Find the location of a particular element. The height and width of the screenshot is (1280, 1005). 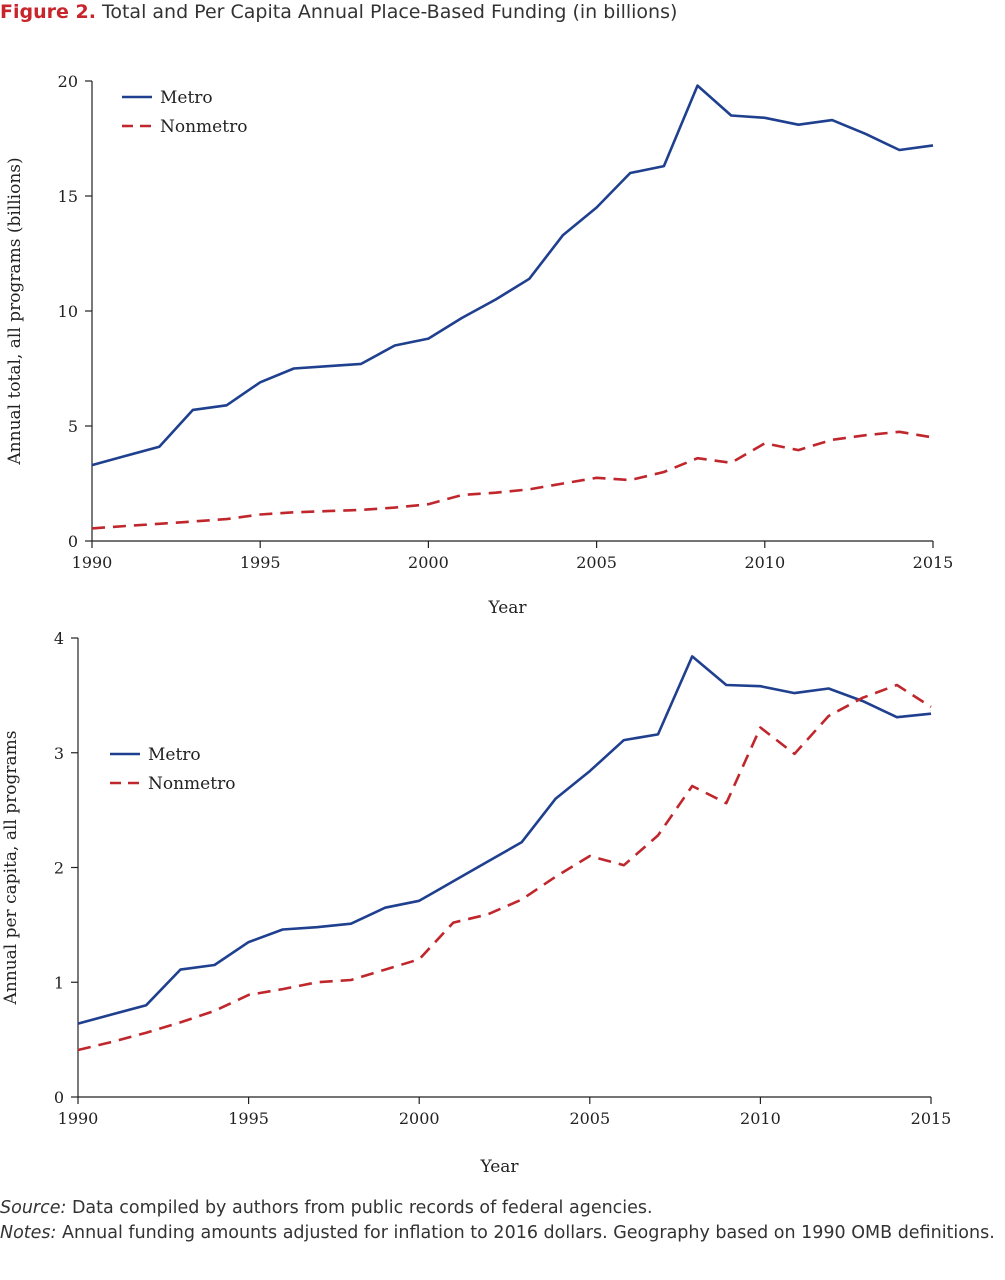

y-tick-label: 4 is located at coordinates (59, 638).